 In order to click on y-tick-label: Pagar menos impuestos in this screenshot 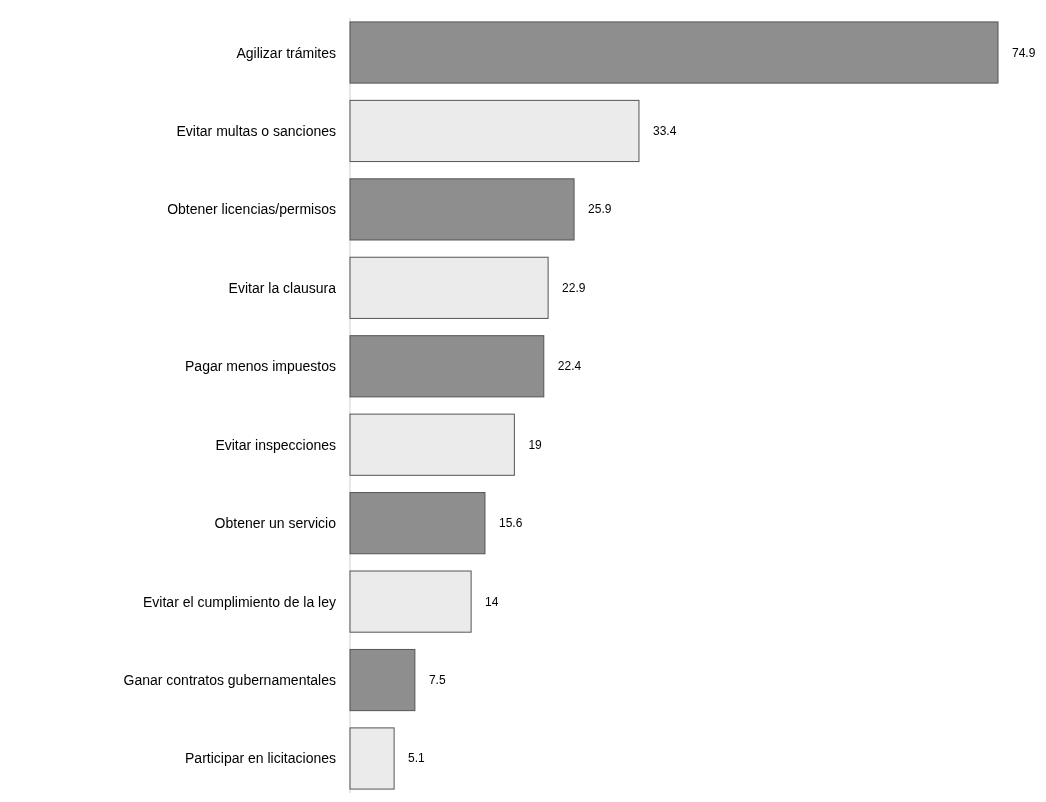, I will do `click(260, 366)`.